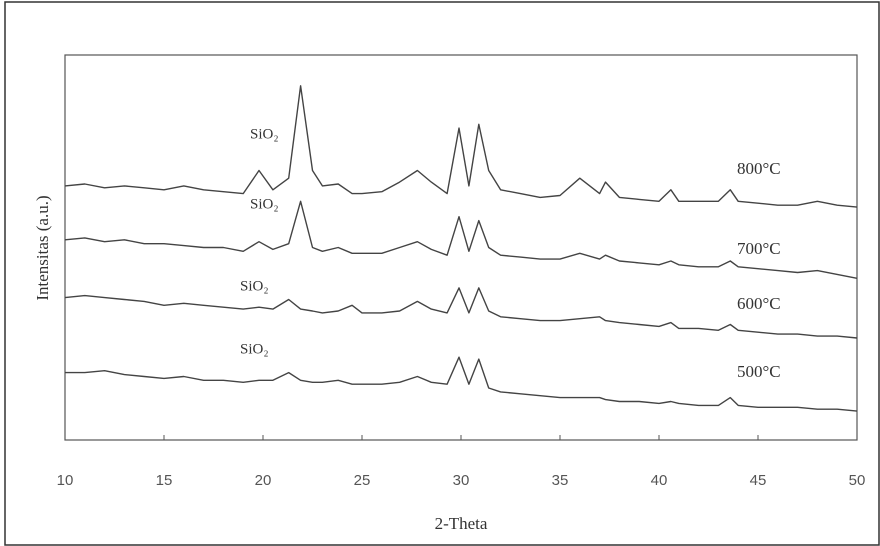 This screenshot has width=880, height=546. What do you see at coordinates (461, 480) in the screenshot?
I see `x-tick-label: 30` at bounding box center [461, 480].